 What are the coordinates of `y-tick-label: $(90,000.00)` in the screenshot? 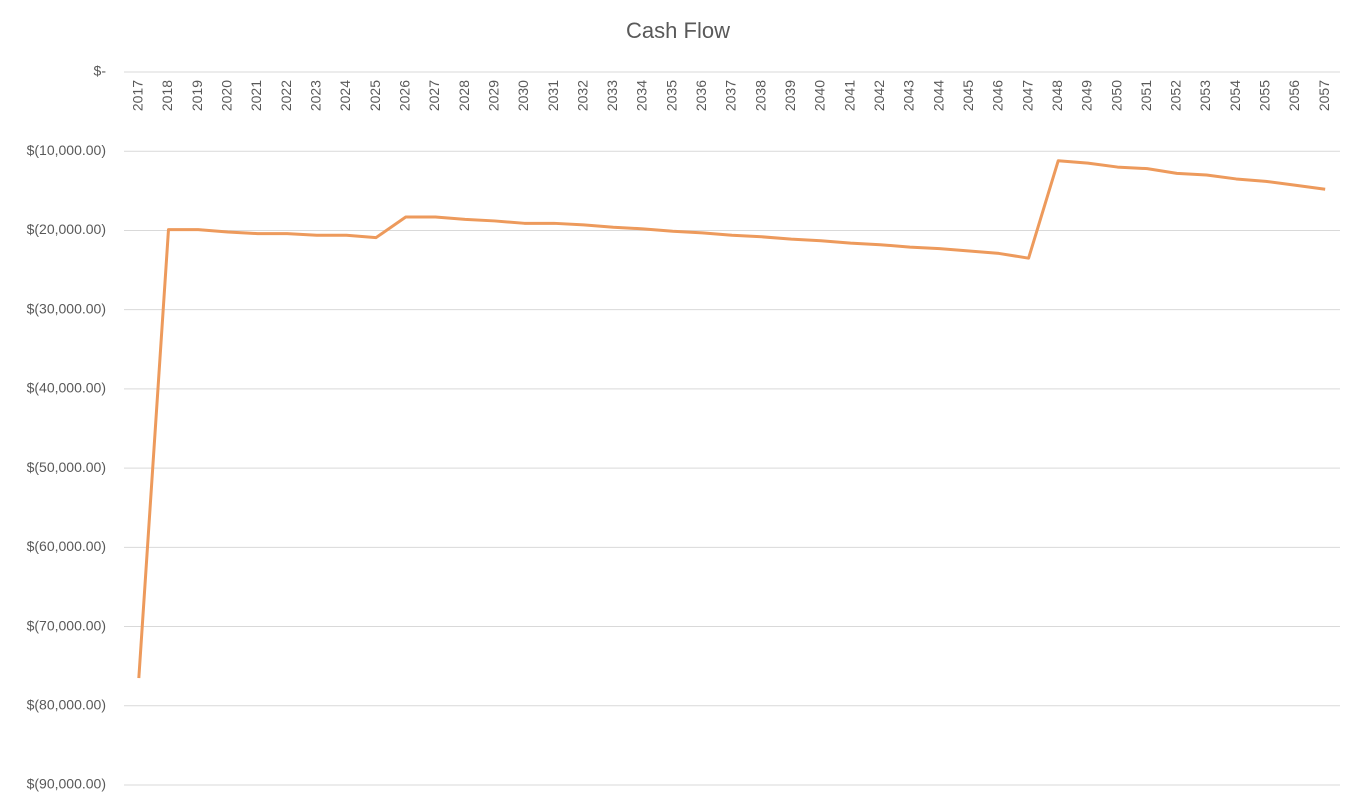 It's located at (66, 784).